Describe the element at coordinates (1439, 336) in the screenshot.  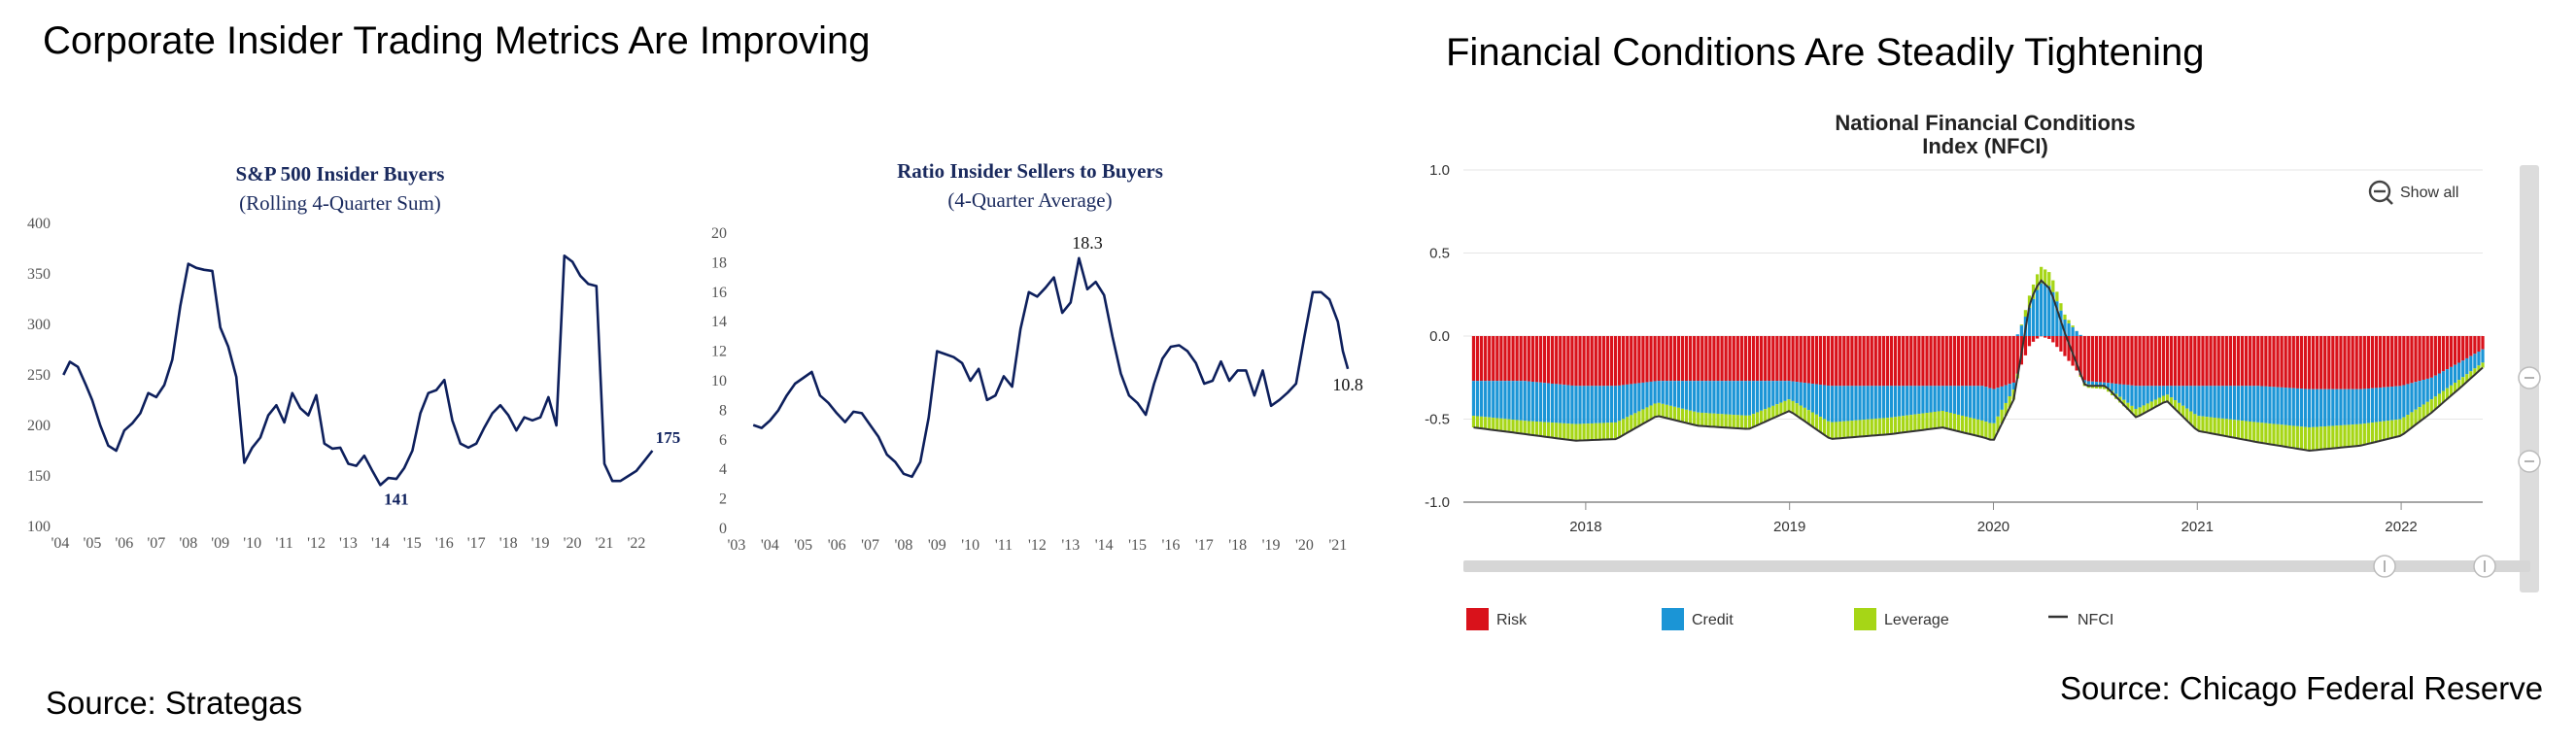
I see `y-tick-label: 0.0` at that location.